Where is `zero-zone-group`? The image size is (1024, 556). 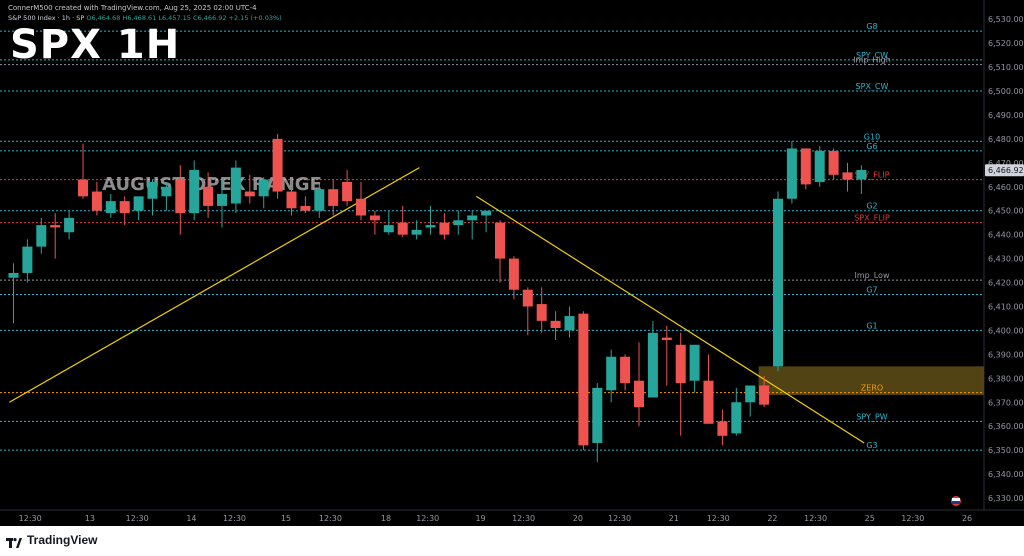
zero-zone-group is located at coordinates (871, 381).